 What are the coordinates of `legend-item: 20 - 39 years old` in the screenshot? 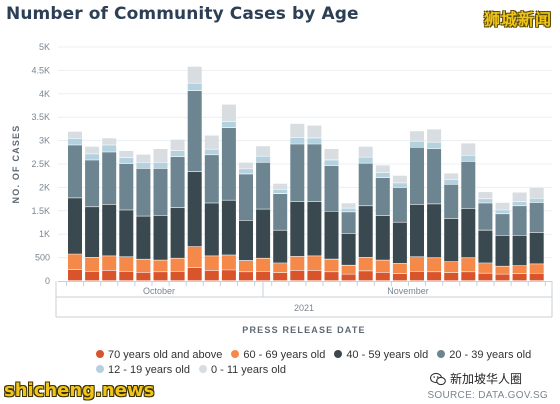 It's located at (484, 355).